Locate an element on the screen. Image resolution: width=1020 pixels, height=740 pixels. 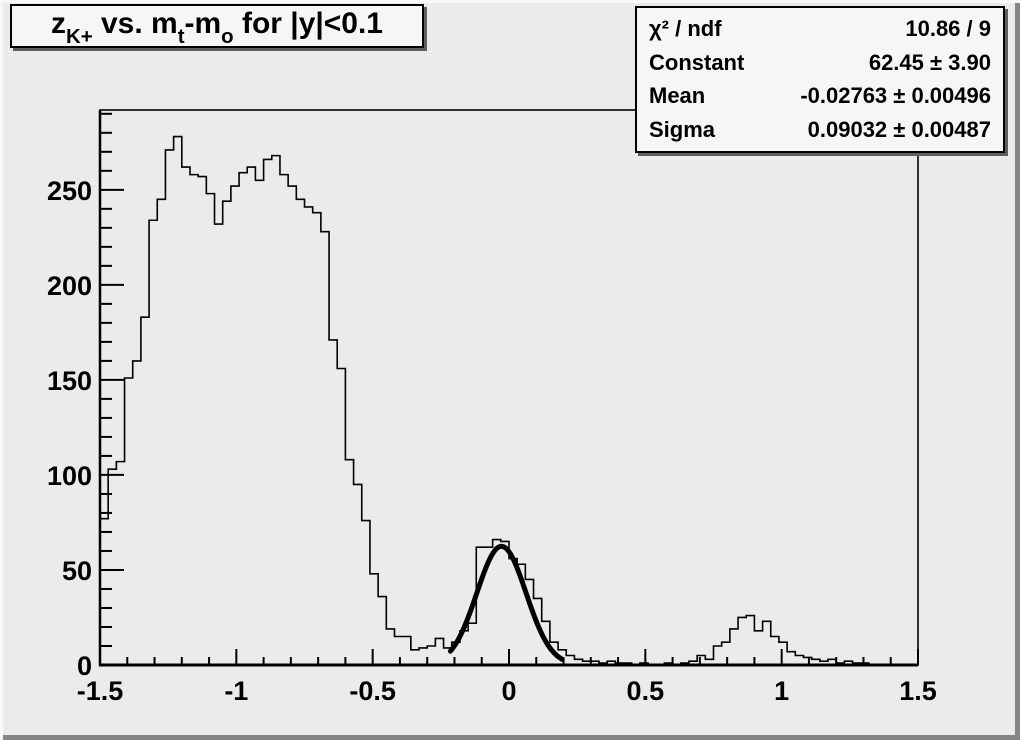
x-tick-label: -0.5 is located at coordinates (372, 691).